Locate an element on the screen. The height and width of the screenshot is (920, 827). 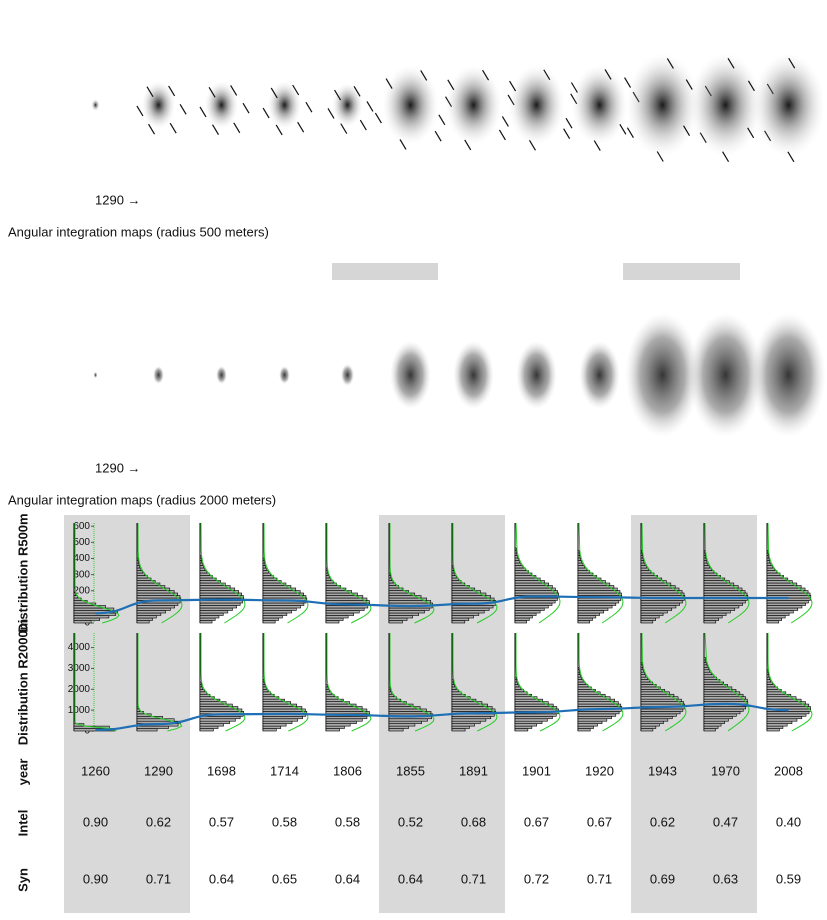
cell: 0.90 is located at coordinates (95, 821).